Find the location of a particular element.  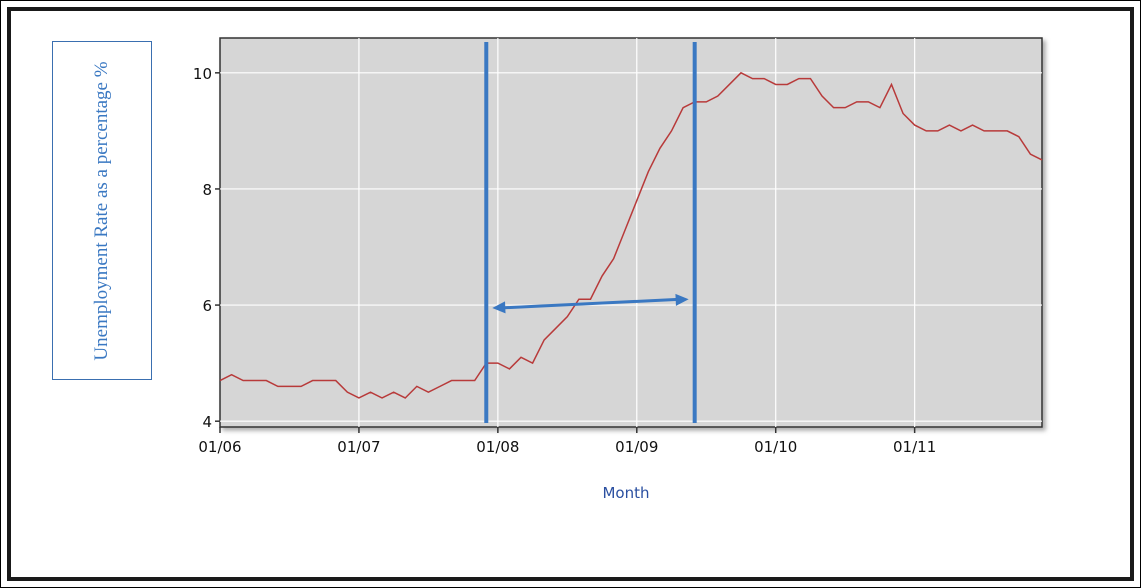

x-tick-label: 01/06 is located at coordinates (219, 447).